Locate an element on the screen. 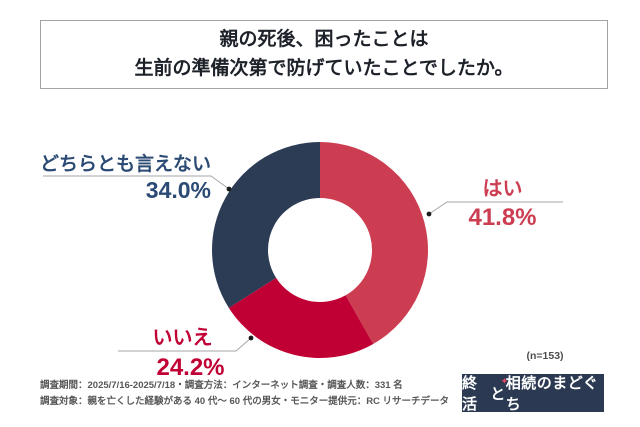 The height and width of the screenshot is (427, 640). leader-dot-no is located at coordinates (251, 338).